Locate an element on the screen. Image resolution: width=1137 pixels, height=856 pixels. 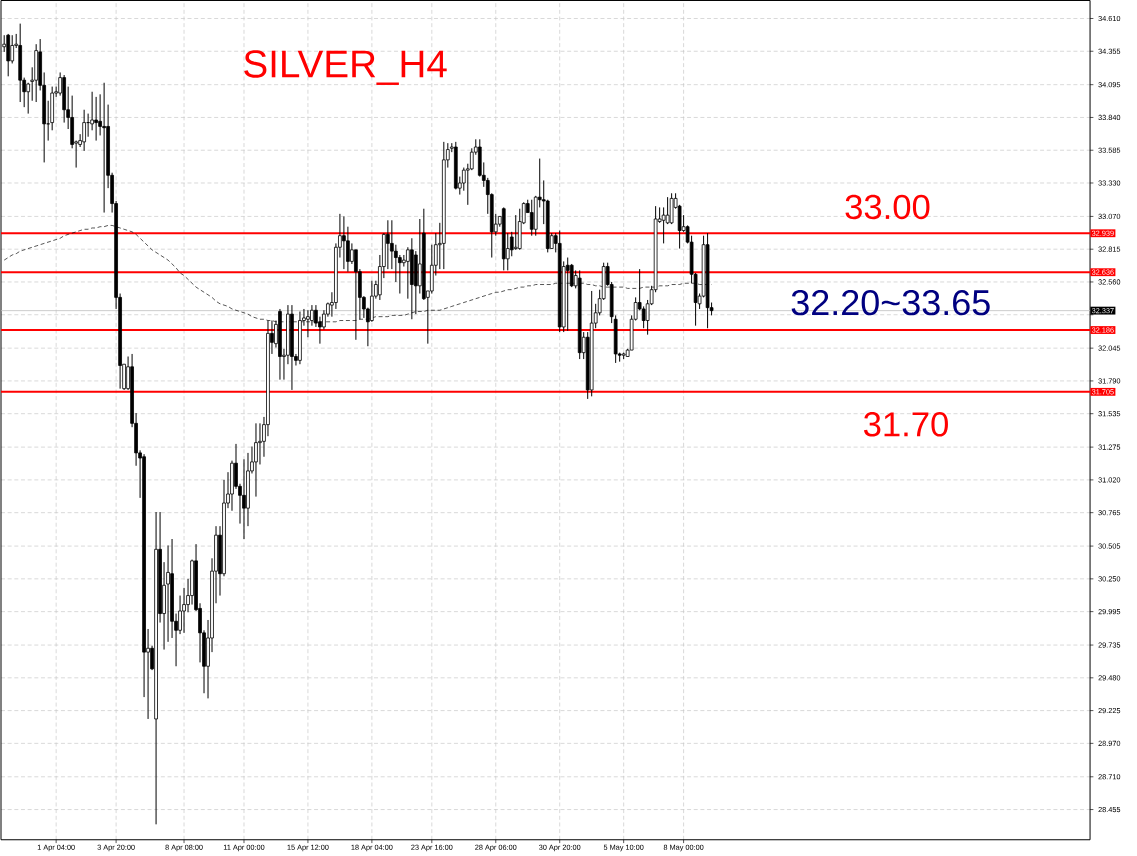
text: SILVER_H4 is located at coordinates (345, 68).